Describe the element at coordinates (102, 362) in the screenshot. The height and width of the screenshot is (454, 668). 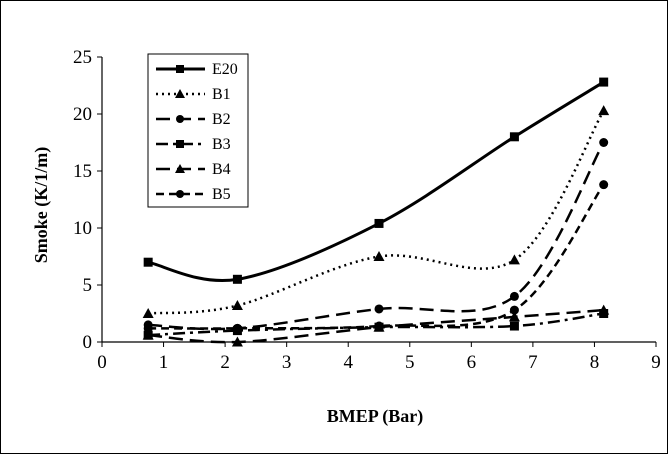
I see `x-tick-label: 0` at that location.